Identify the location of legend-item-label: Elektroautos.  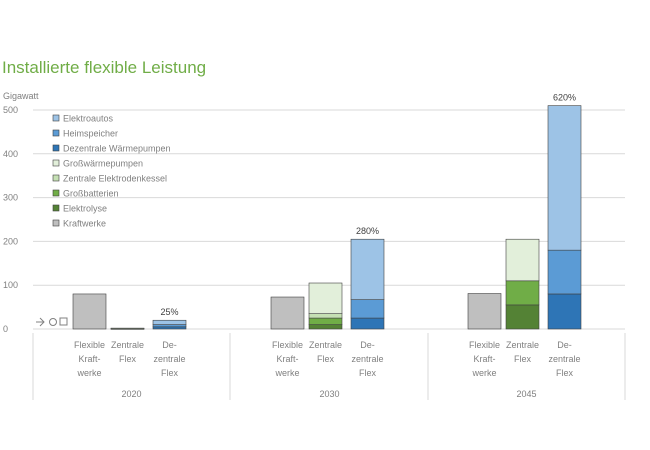
(88, 119).